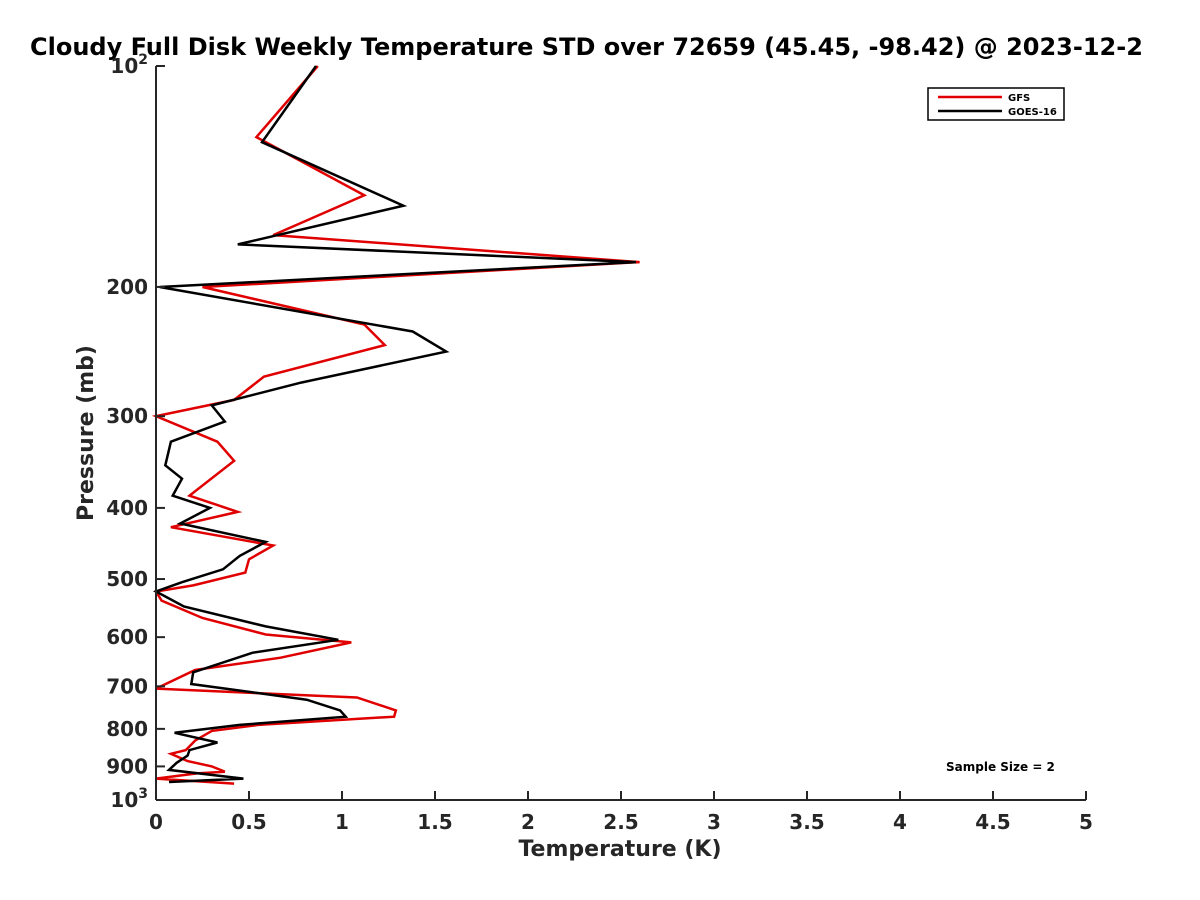 This screenshot has width=1200, height=900. What do you see at coordinates (342, 822) in the screenshot?
I see `x-tick-label: 1` at bounding box center [342, 822].